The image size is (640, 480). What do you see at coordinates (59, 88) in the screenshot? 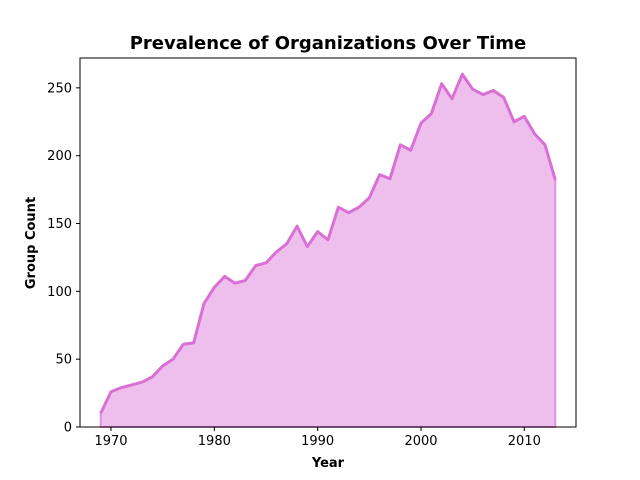
I see `y-tick-label: 250` at bounding box center [59, 88].